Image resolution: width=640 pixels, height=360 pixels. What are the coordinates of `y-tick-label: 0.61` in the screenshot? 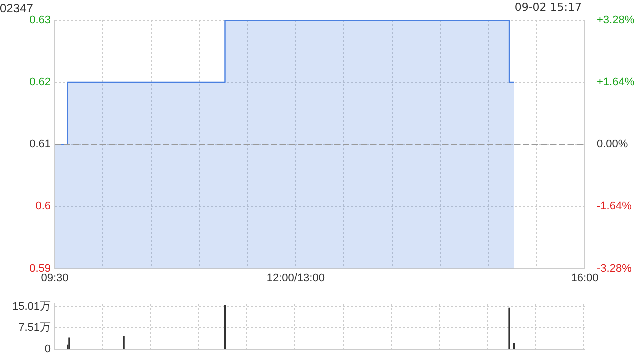 It's located at (40, 144).